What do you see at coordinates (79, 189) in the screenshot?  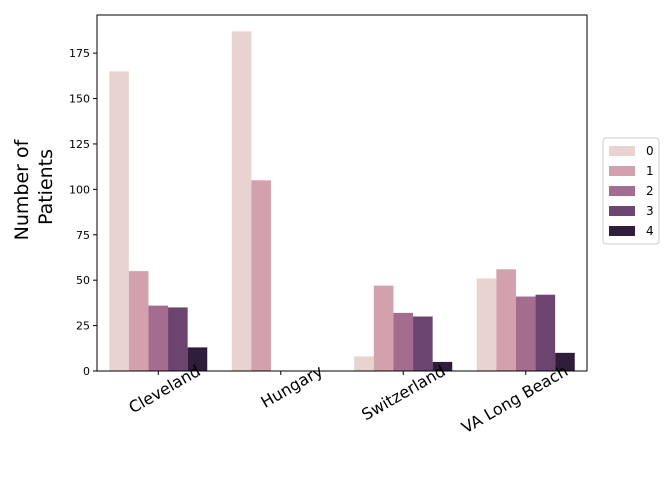 I see `y-tick-label: 100` at bounding box center [79, 189].